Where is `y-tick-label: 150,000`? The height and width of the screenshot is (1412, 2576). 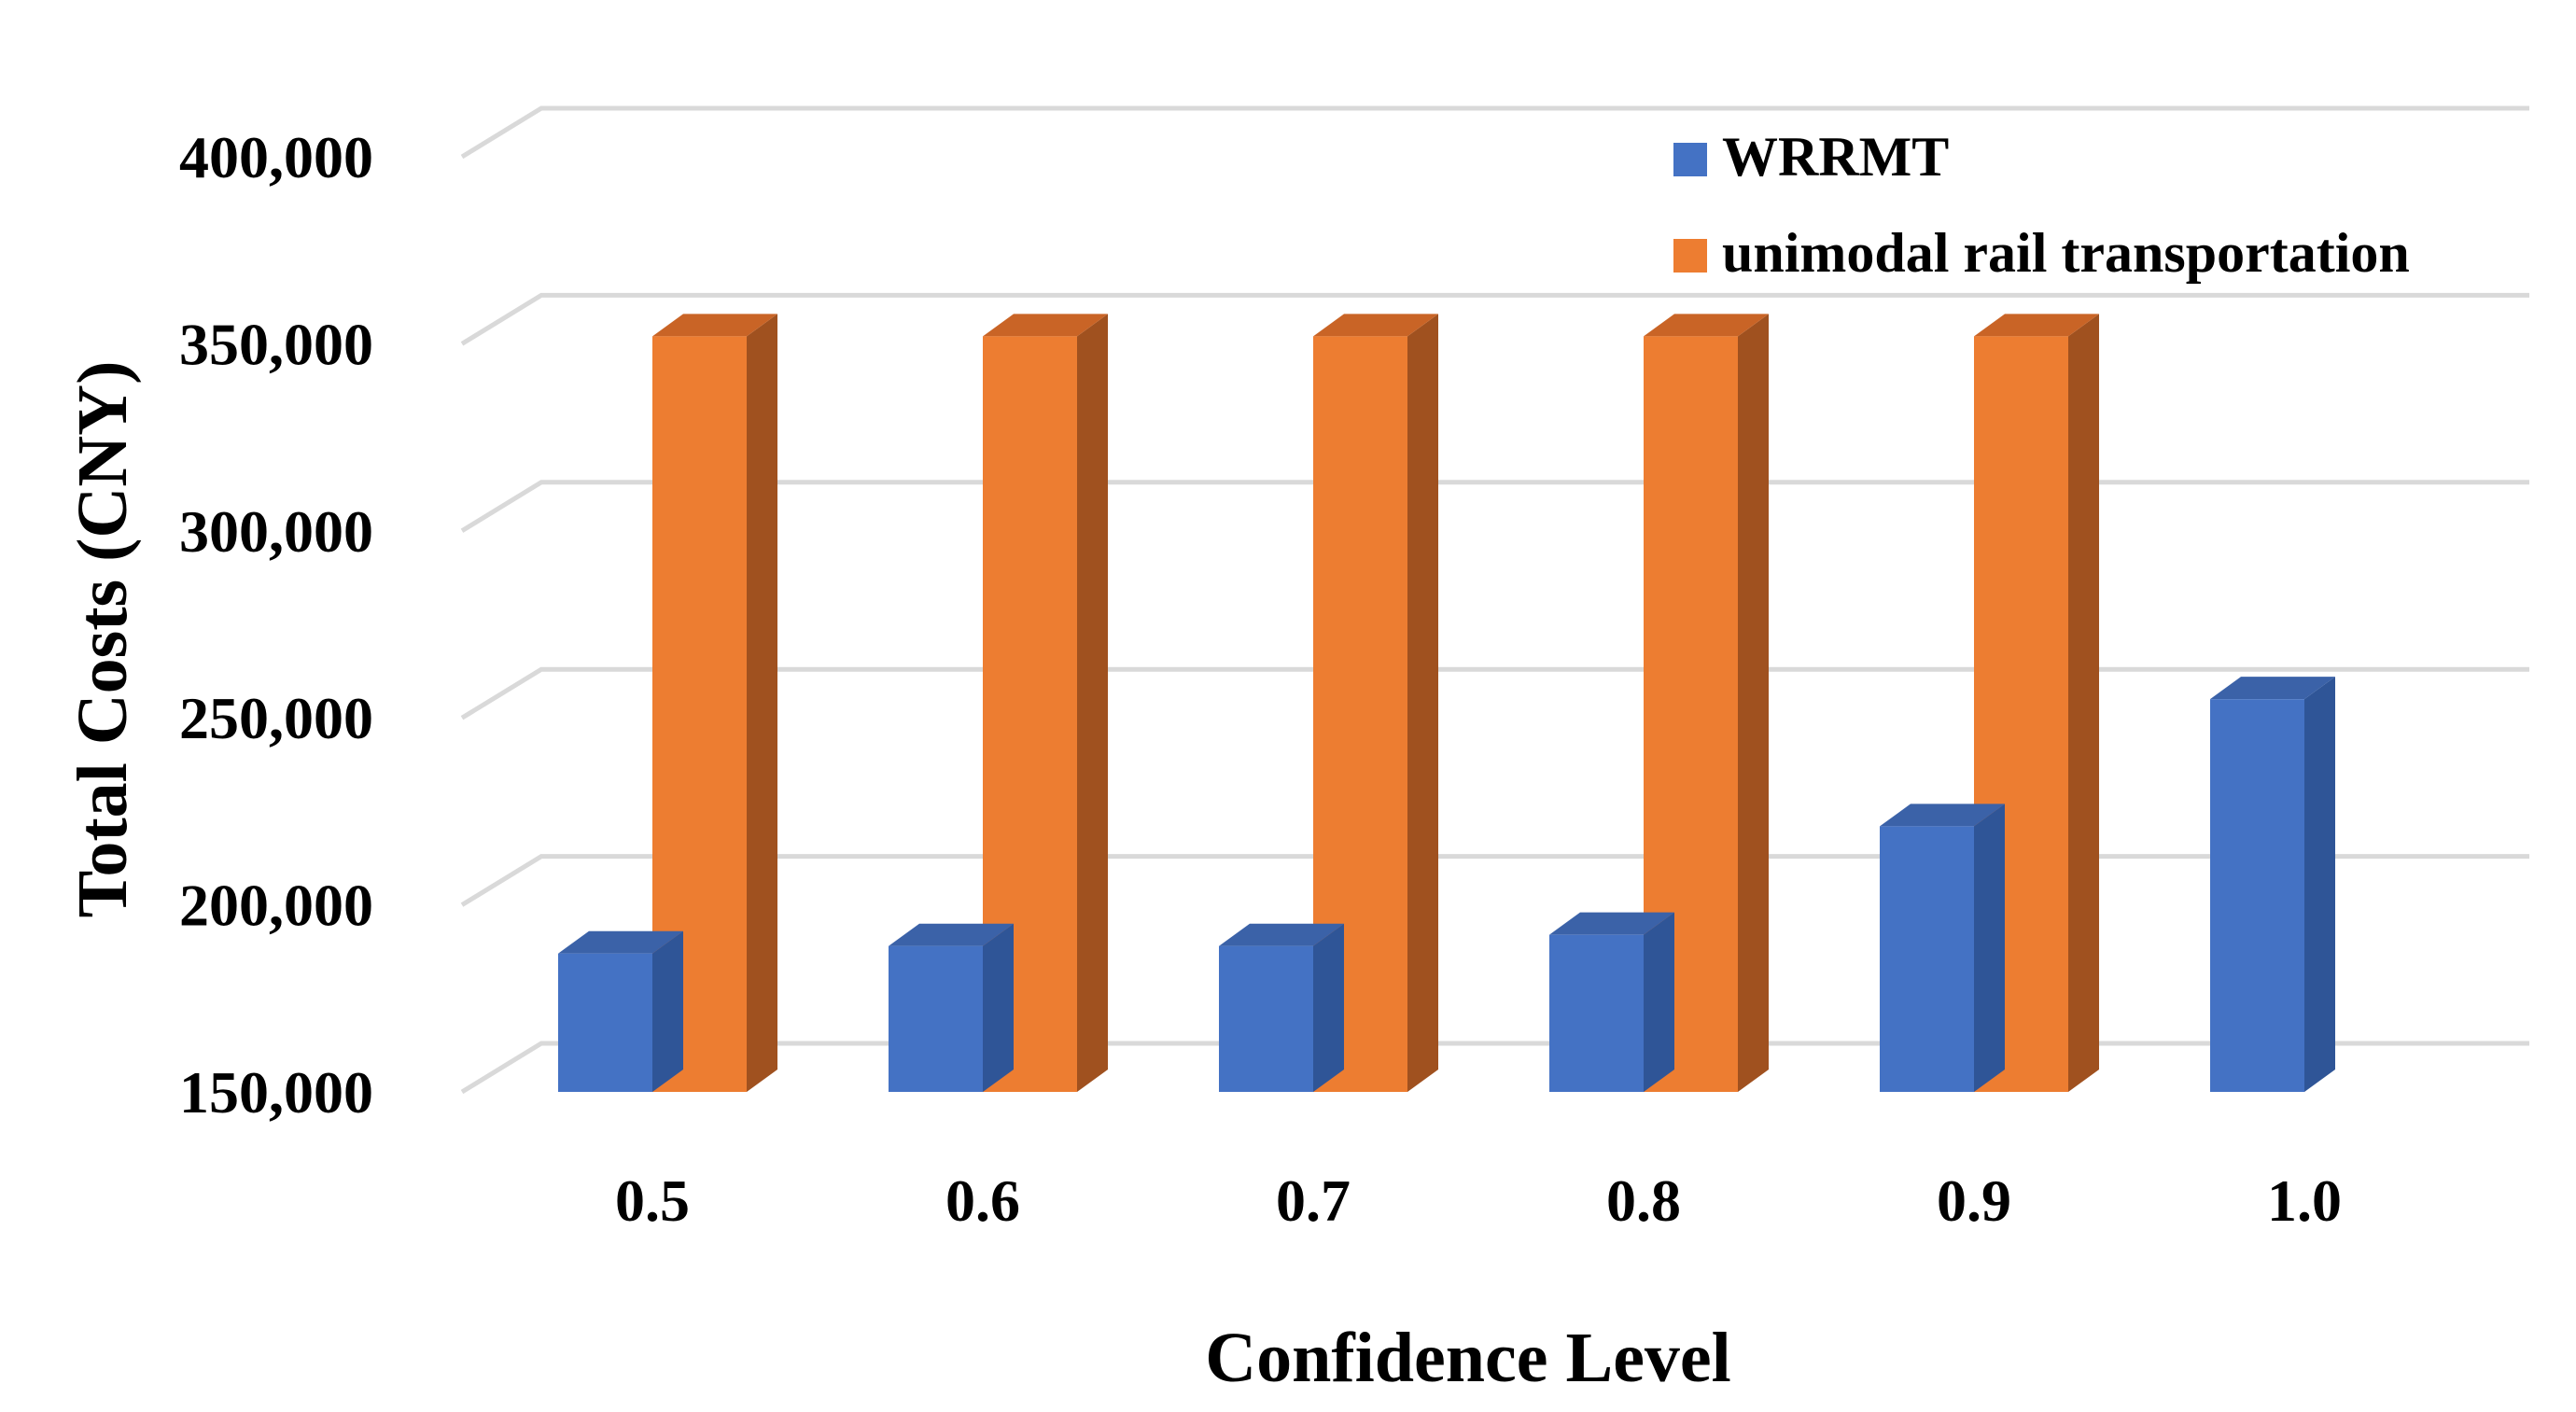 y-tick-label: 150,000 is located at coordinates (276, 1092).